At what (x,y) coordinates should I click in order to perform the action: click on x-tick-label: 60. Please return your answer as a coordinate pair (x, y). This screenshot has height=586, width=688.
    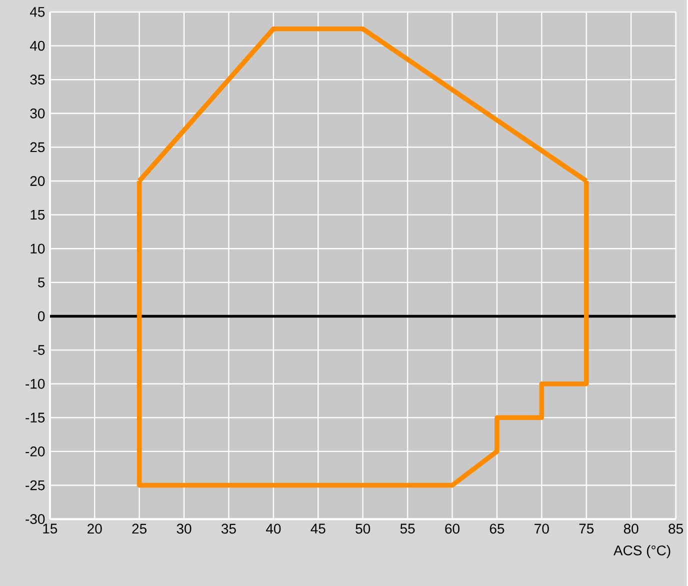
    Looking at the image, I should click on (452, 529).